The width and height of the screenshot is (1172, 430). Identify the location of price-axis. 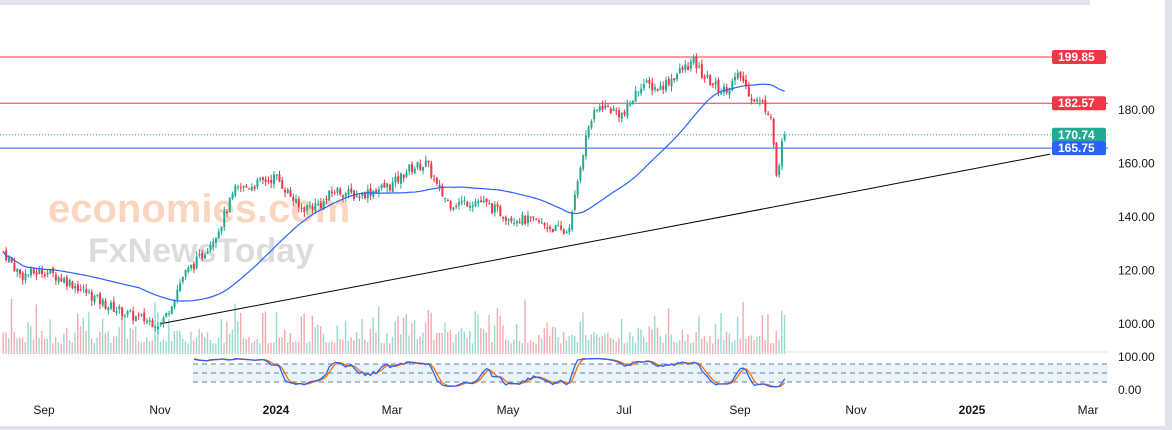
(1136, 213).